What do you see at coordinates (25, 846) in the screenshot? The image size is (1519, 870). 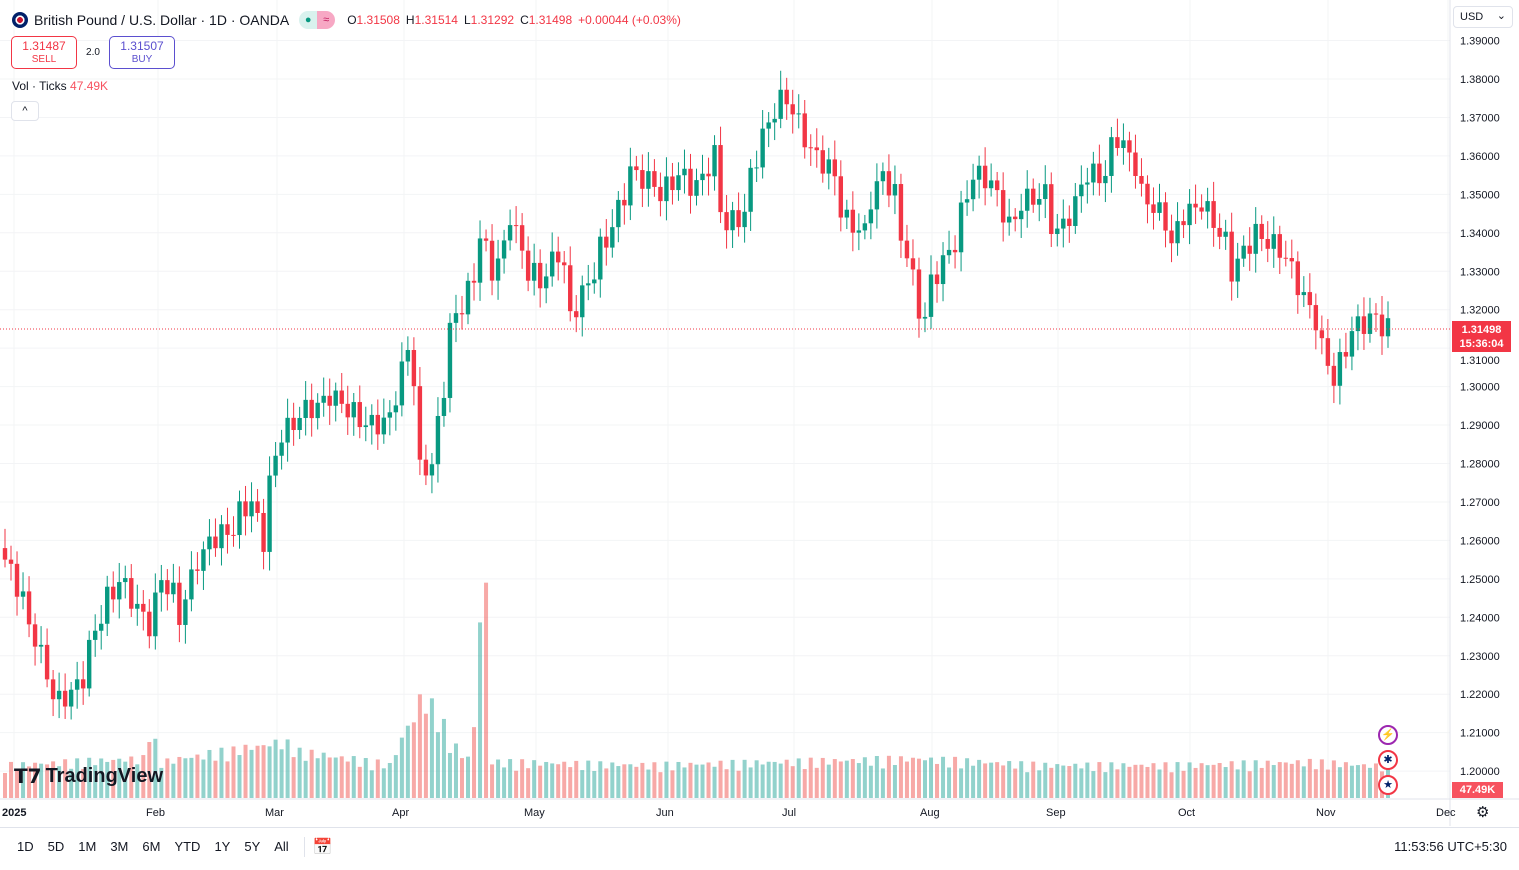 I see `range-1d: 1D` at bounding box center [25, 846].